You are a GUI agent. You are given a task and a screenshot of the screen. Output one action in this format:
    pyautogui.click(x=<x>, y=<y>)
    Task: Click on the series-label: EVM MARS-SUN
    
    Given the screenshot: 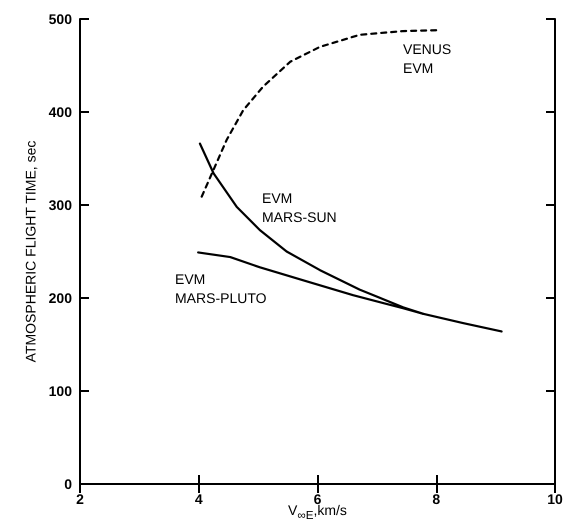 What is the action you would take?
    pyautogui.click(x=299, y=208)
    